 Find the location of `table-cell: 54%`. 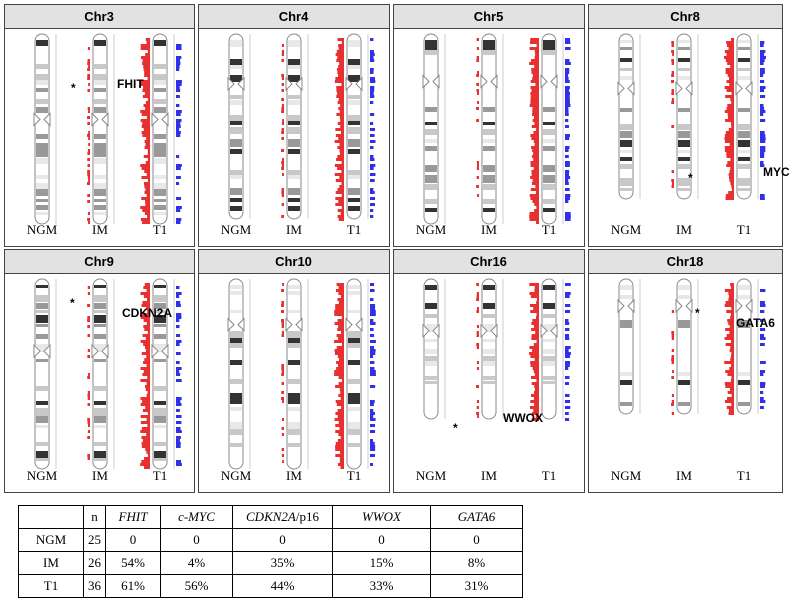

table-cell: 54% is located at coordinates (133, 563).